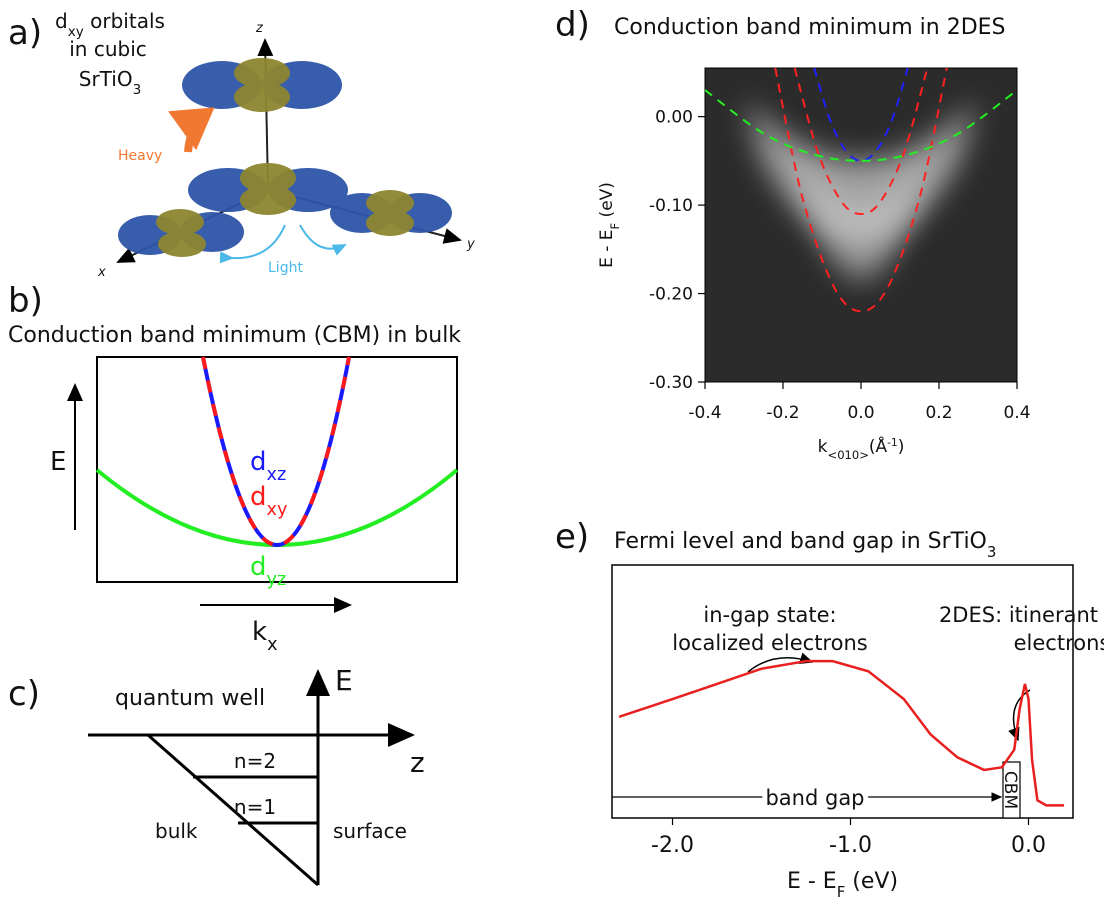  What do you see at coordinates (901, 447) in the screenshot?
I see `x-axis-label-part: )` at bounding box center [901, 447].